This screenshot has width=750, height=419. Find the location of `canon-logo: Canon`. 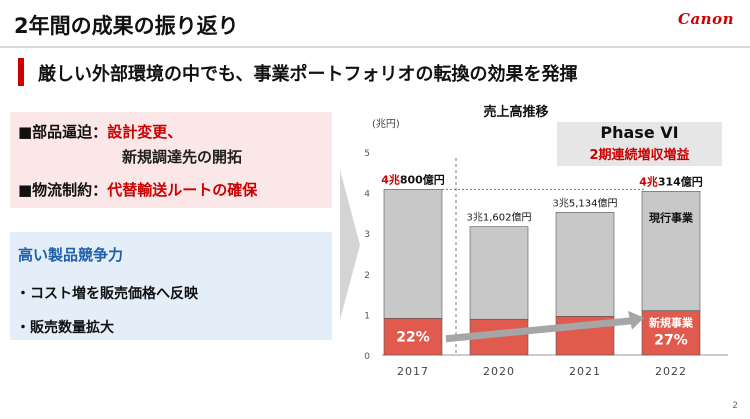

canon-logo: Canon is located at coordinates (706, 19).